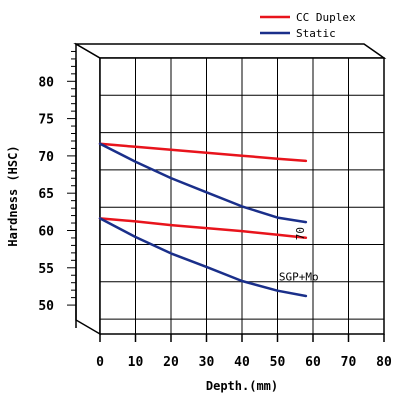 The width and height of the screenshot is (400, 400). Describe the element at coordinates (46, 269) in the screenshot. I see `y-tick-label-55: 55` at that location.